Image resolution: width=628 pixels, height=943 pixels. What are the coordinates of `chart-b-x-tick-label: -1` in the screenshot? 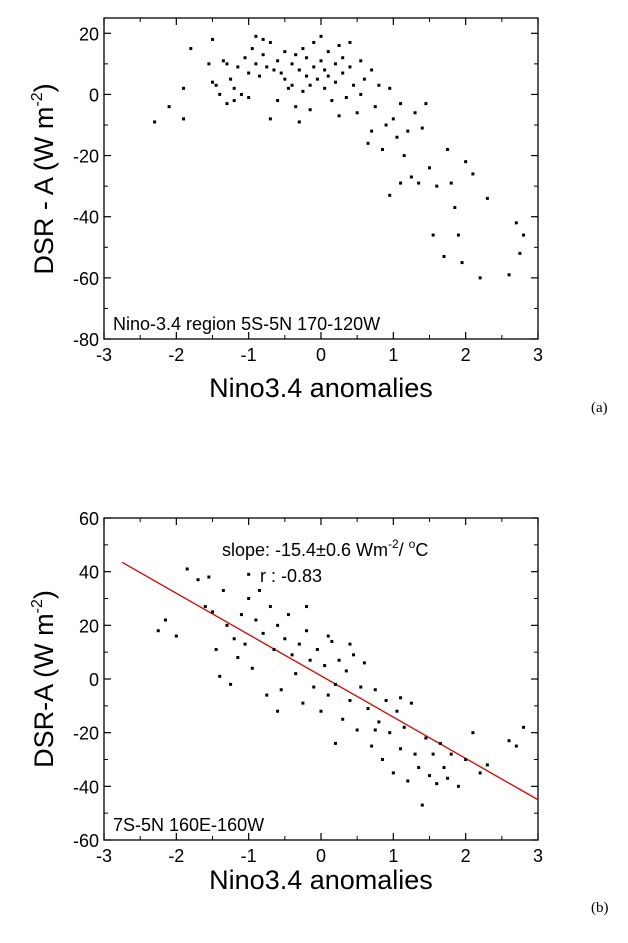 It's located at (249, 856).